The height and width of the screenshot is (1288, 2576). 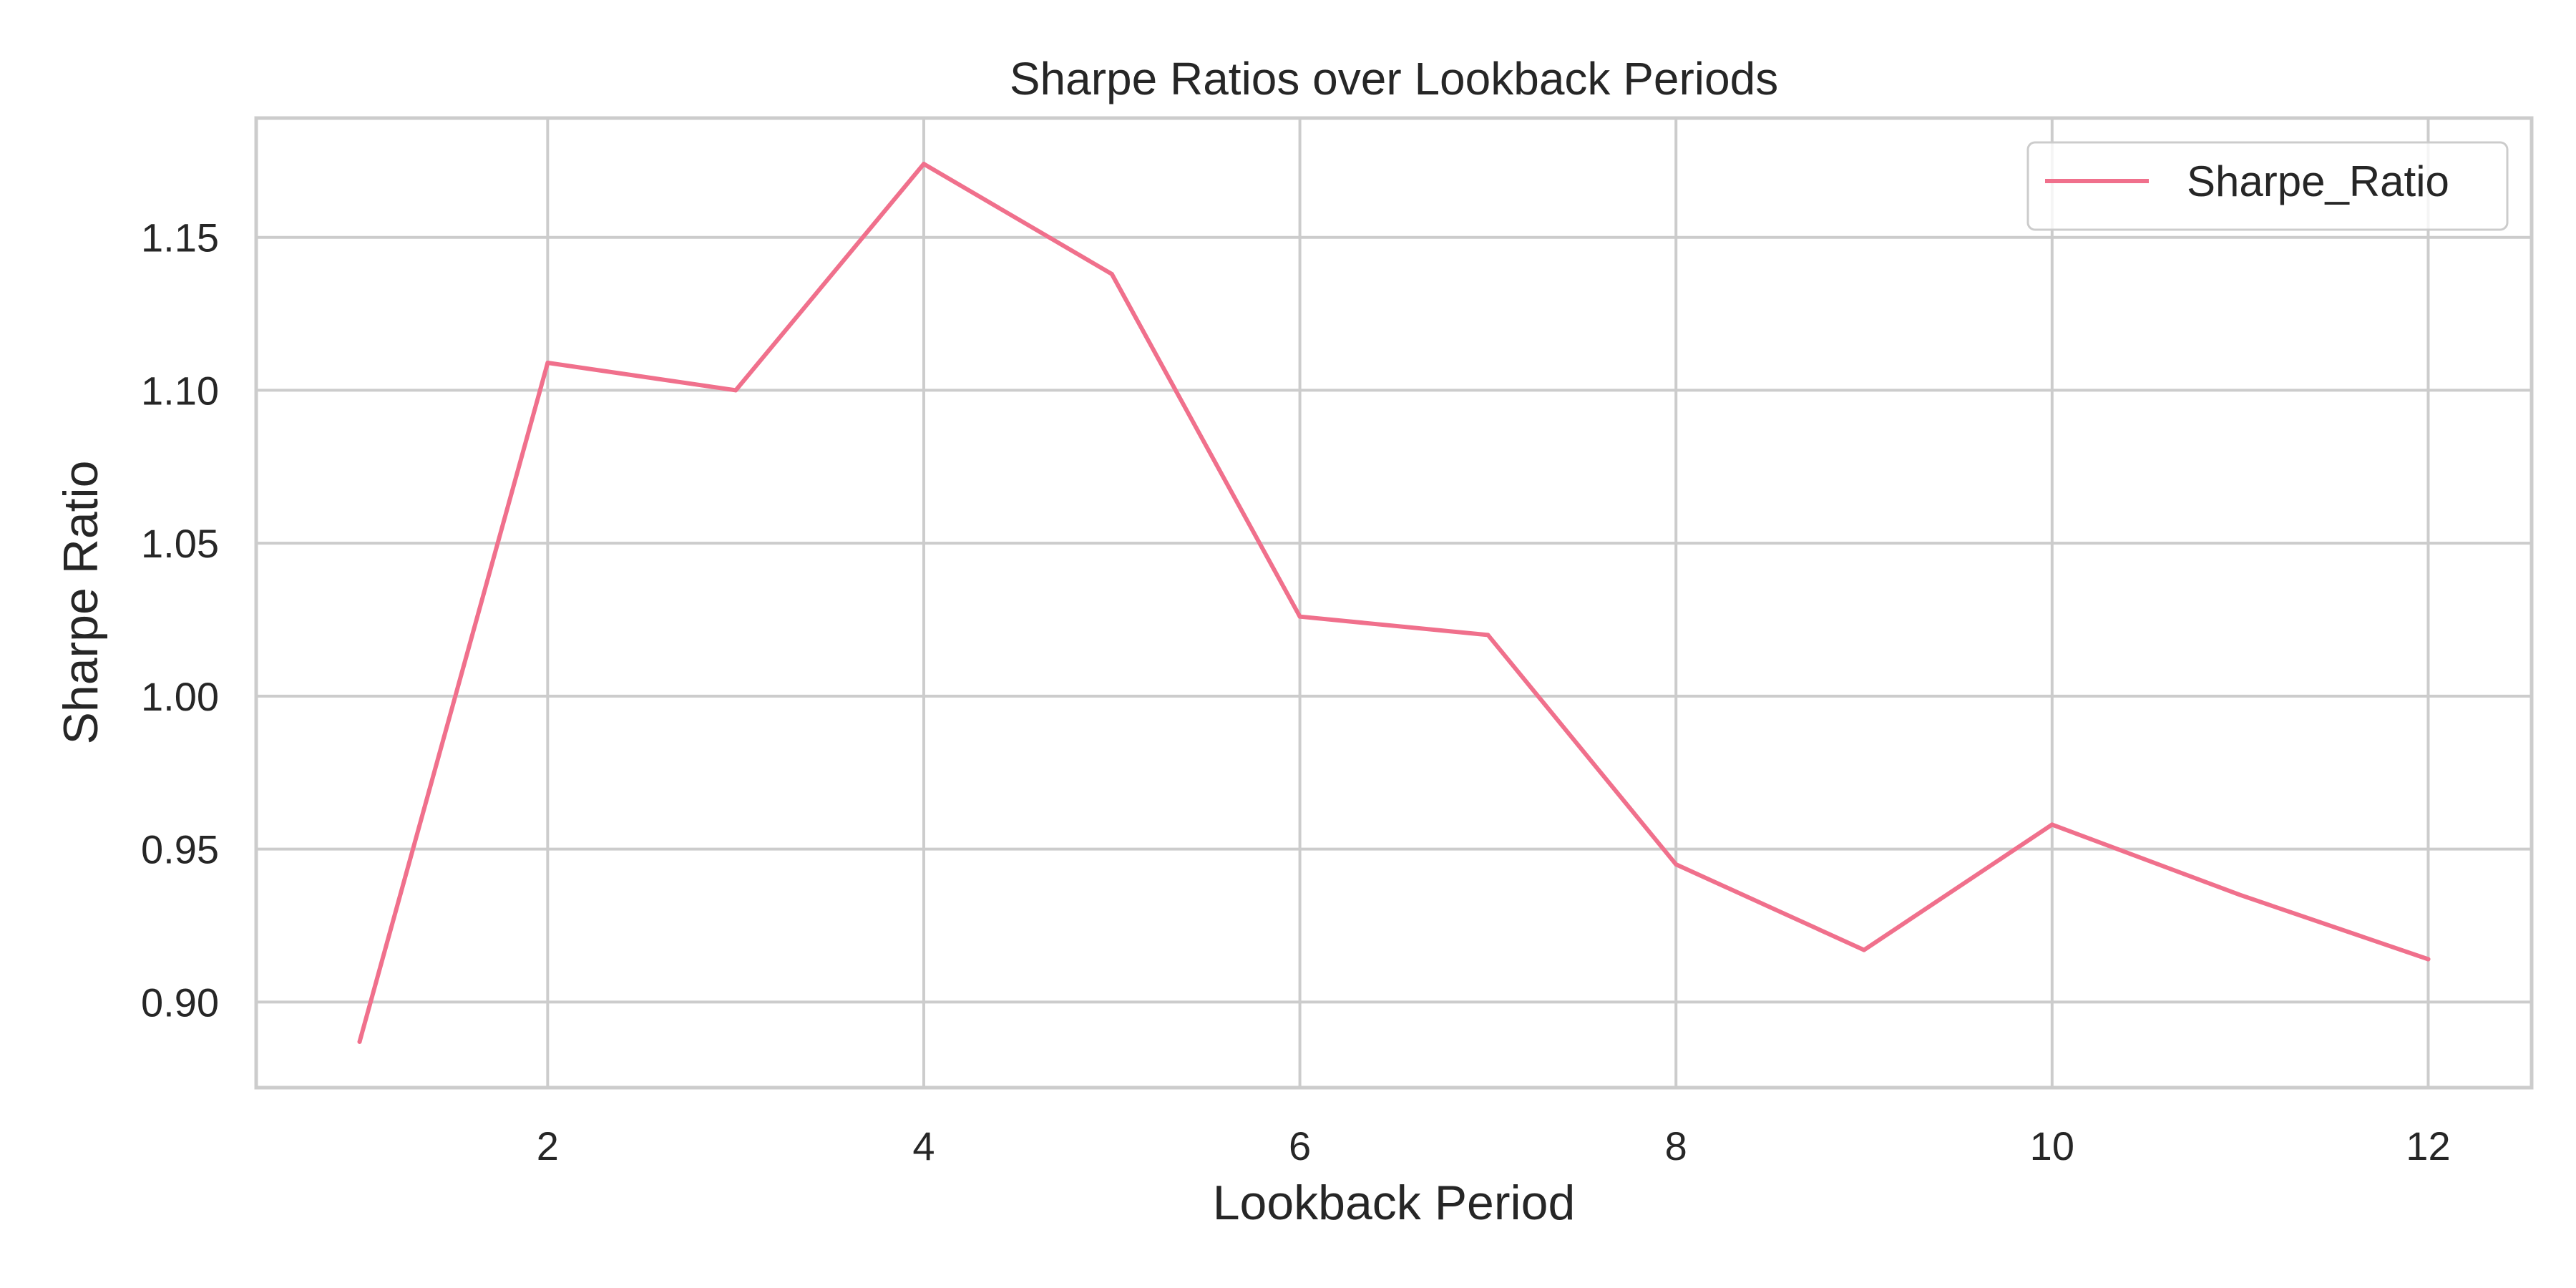 What do you see at coordinates (1394, 78) in the screenshot?
I see `chart-title: Sharpe Ratios over Lookback Periods` at bounding box center [1394, 78].